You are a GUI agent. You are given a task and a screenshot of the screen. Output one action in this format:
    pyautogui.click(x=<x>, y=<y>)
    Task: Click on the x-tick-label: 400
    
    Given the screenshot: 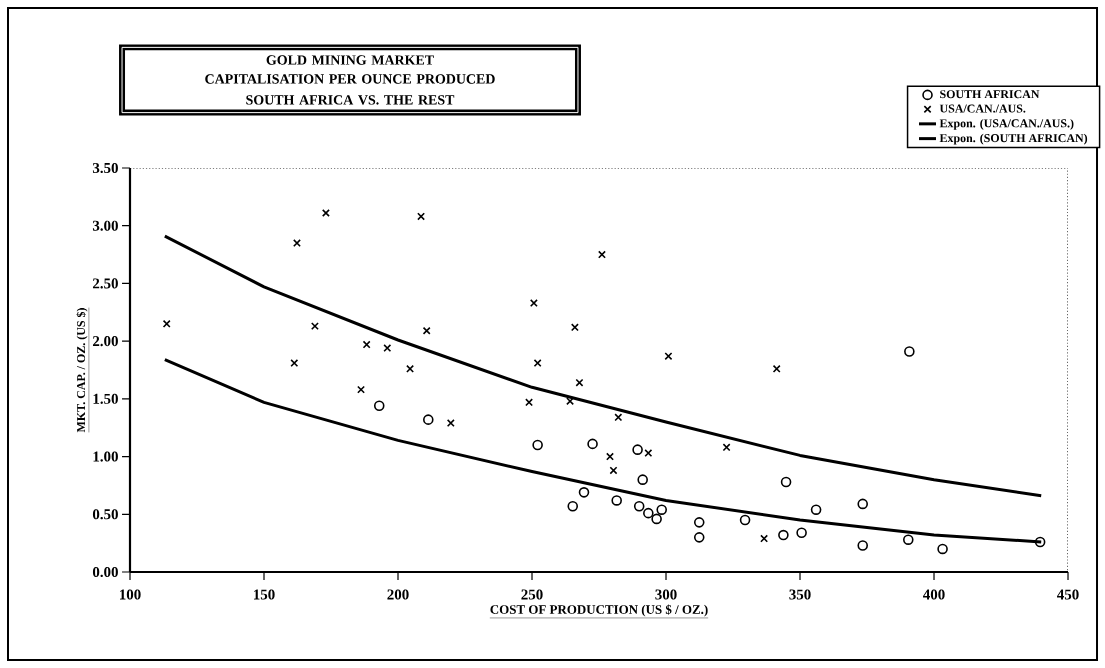 What is the action you would take?
    pyautogui.click(x=934, y=594)
    